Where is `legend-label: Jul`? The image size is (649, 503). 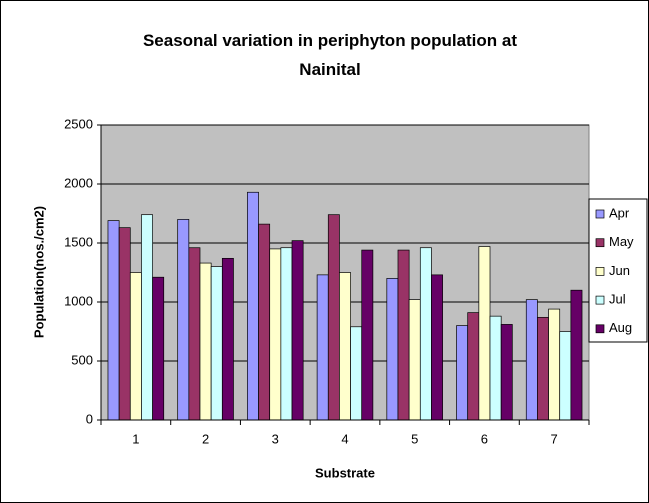
legend-label: Jul is located at coordinates (617, 299).